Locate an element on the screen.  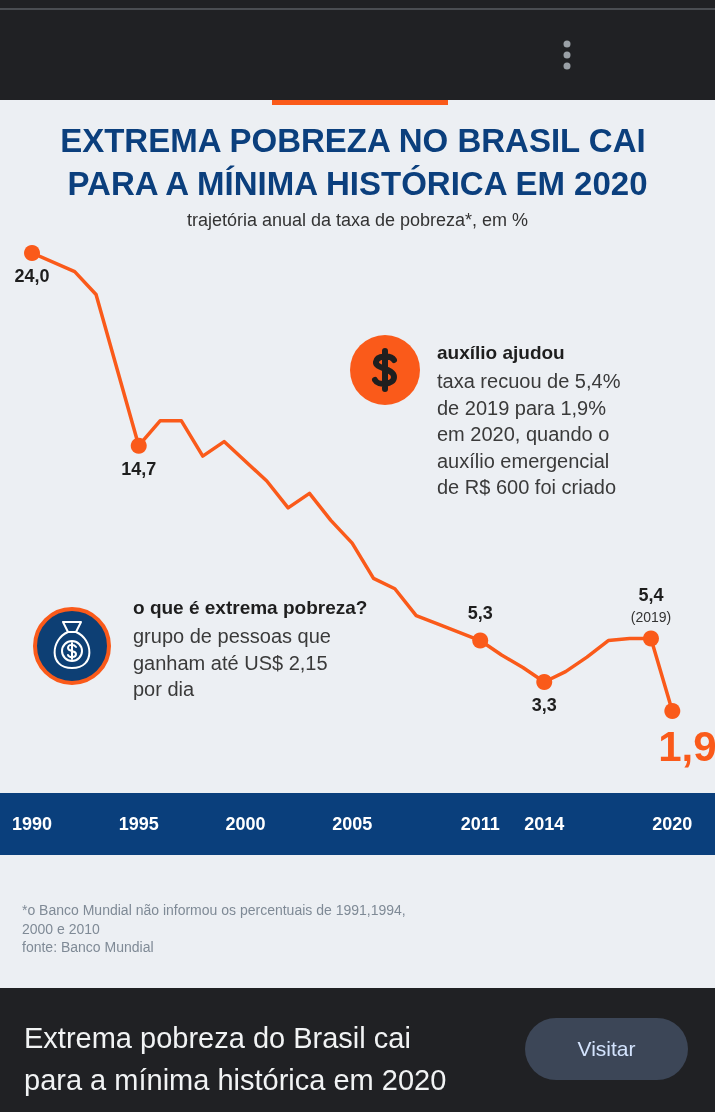
chart-title: EXTREMA POBREZA NO BRASIL CAI PARA A MÍNIMA HISTÓRICA EM 2020 is located at coordinates (357, 162).